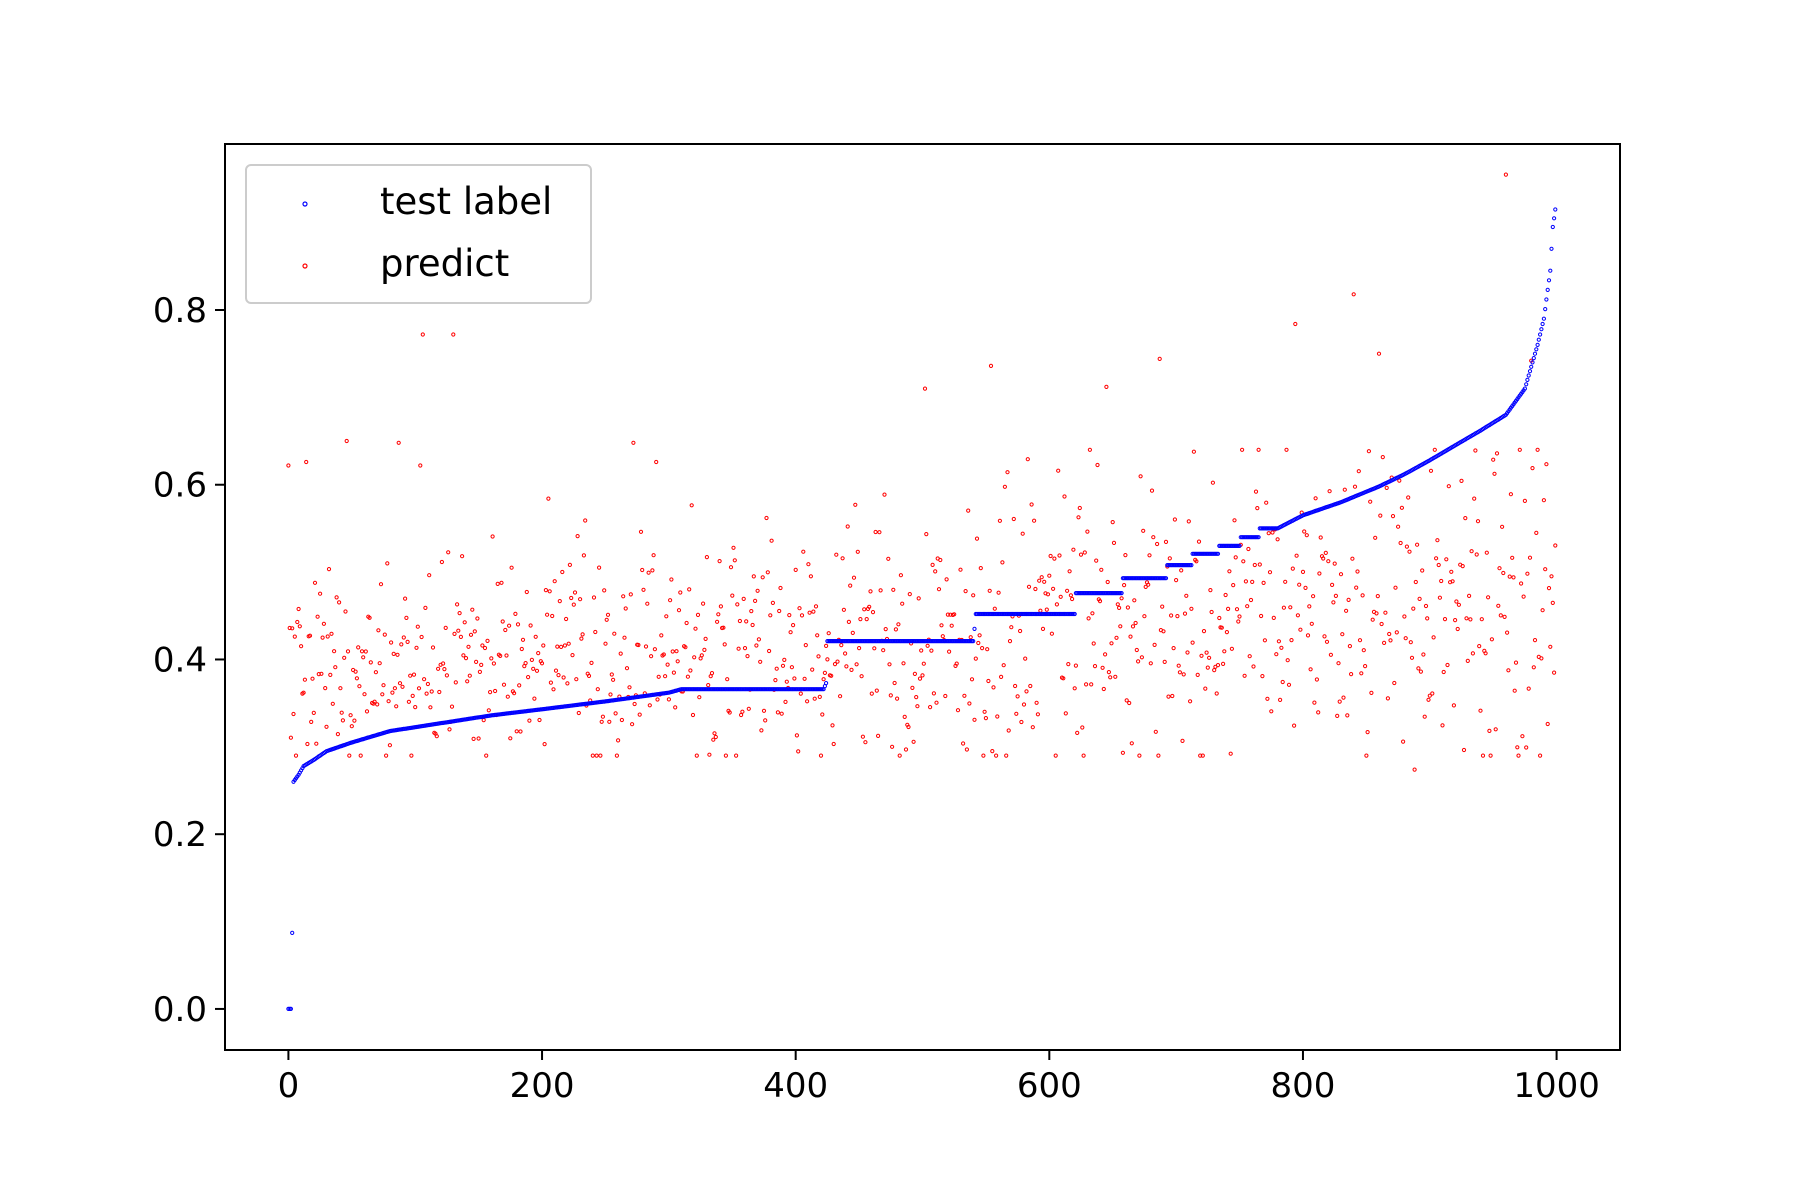 The width and height of the screenshot is (1800, 1200). I want to click on y-tick-label: 0.0, so click(180, 1010).